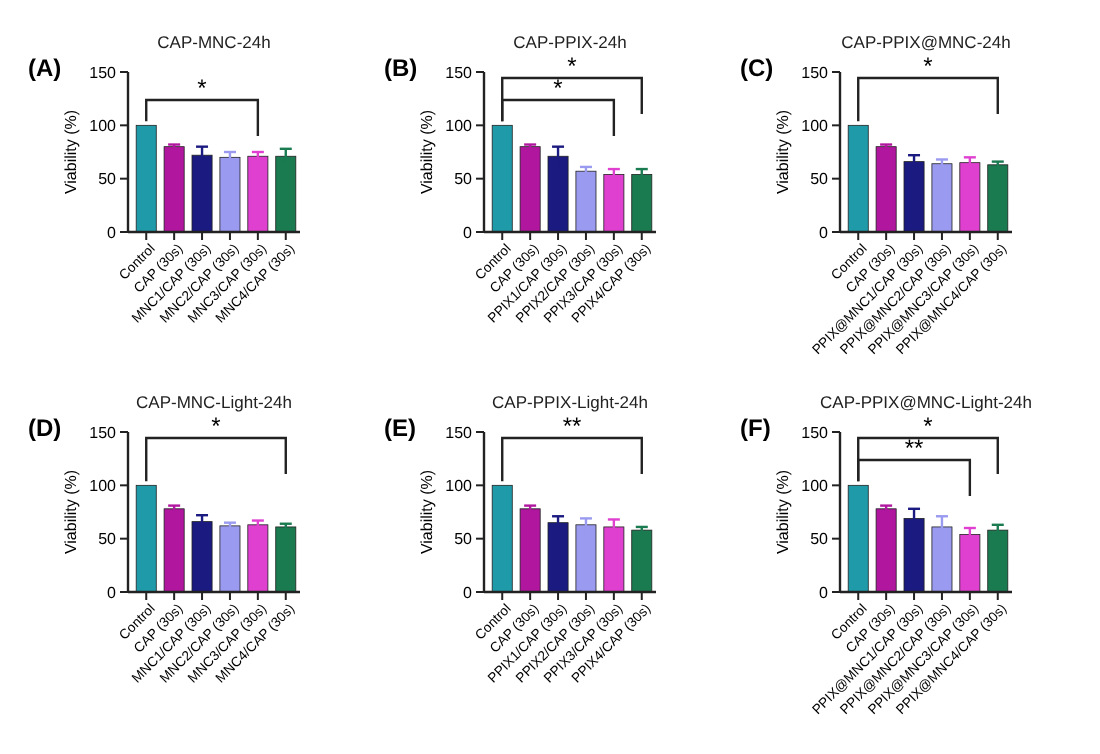  Describe the element at coordinates (755, 428) in the screenshot. I see `text: (F)` at that location.